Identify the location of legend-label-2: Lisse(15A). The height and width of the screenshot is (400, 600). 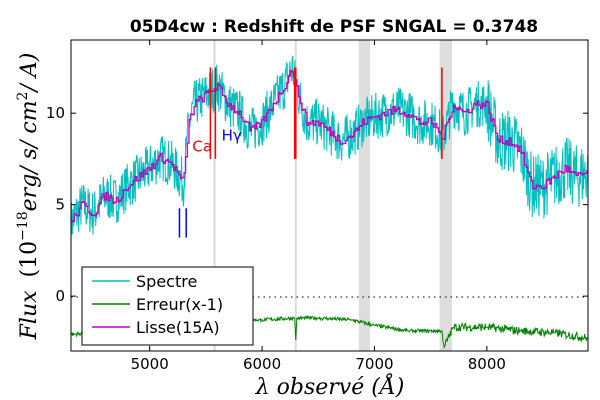
(178, 327).